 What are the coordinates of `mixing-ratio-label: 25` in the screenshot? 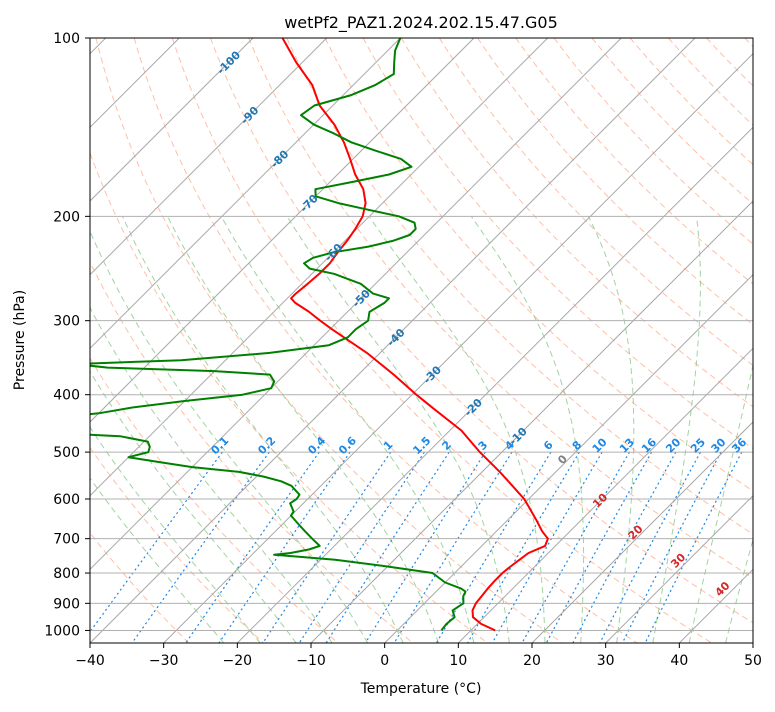 It's located at (698, 446).